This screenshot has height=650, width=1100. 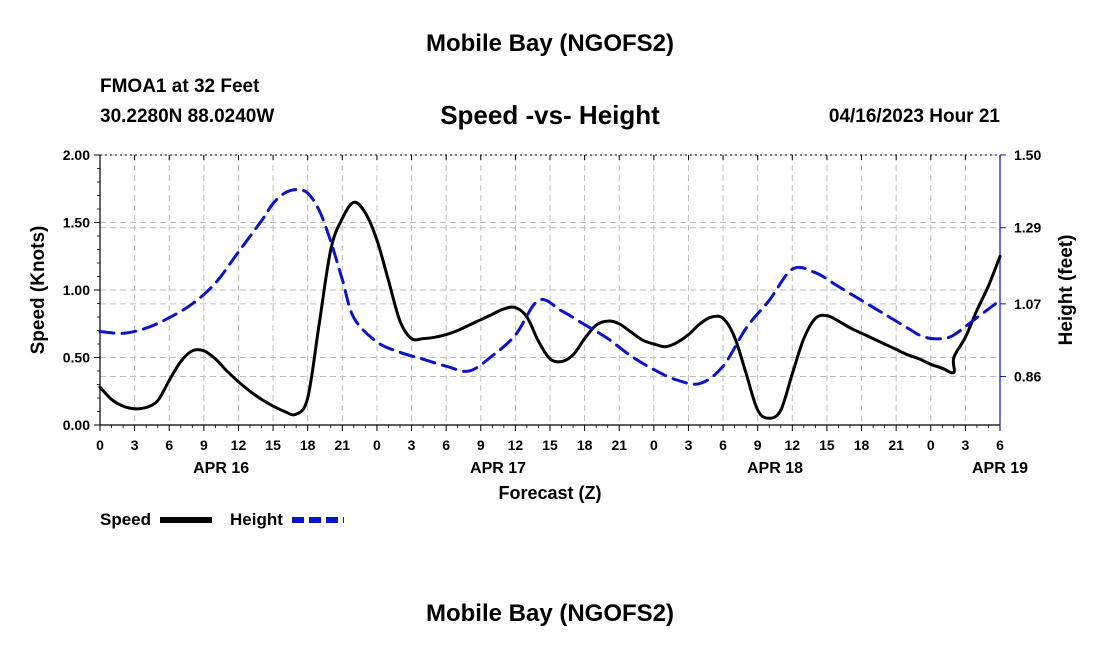 I want to click on station-name: FMOA1 at 32 Feet, so click(x=180, y=86).